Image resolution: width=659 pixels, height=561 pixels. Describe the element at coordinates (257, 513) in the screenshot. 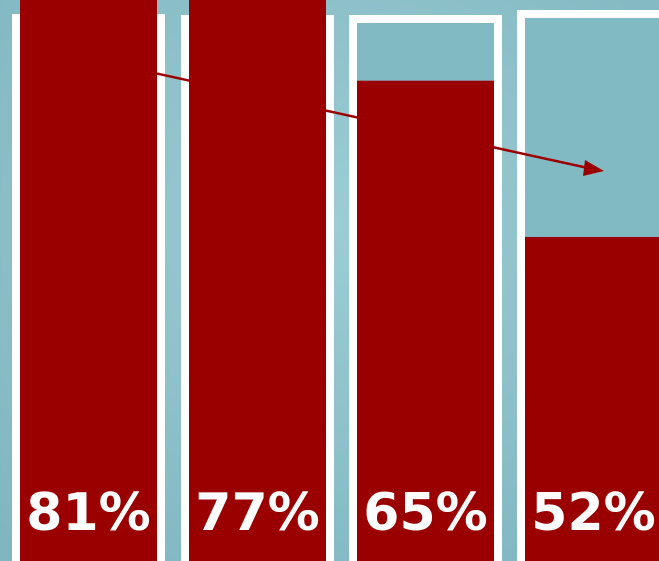

I see `bar-value-label: 77%` at that location.